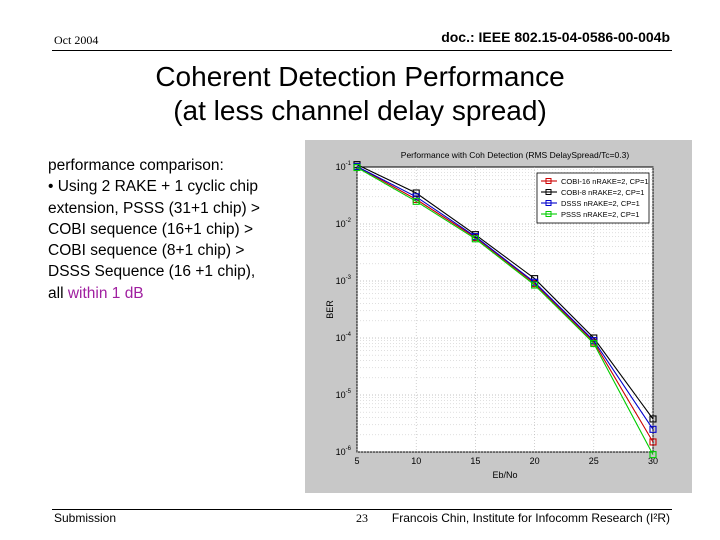 The width and height of the screenshot is (720, 540). What do you see at coordinates (154, 208) in the screenshot?
I see `body-line: extension, PSSS (31+1 chip) >` at bounding box center [154, 208].